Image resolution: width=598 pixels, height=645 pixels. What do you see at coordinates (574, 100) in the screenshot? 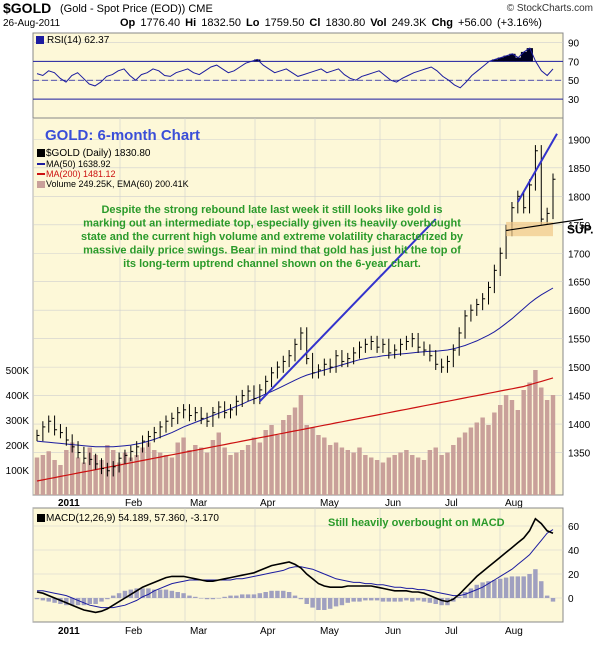
I see `rsi-tick-label: 30` at bounding box center [574, 100].